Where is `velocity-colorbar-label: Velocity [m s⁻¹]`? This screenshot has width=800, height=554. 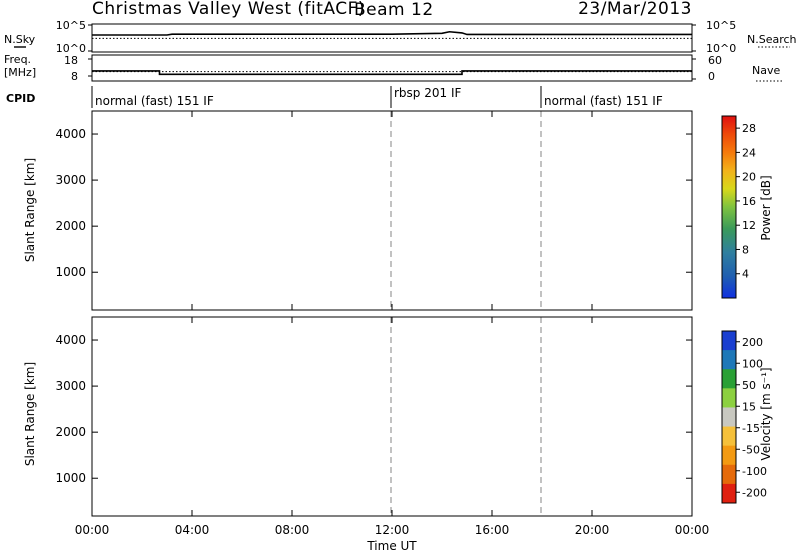
velocity-colorbar-label: Velocity [m s⁻¹] is located at coordinates (766, 413).